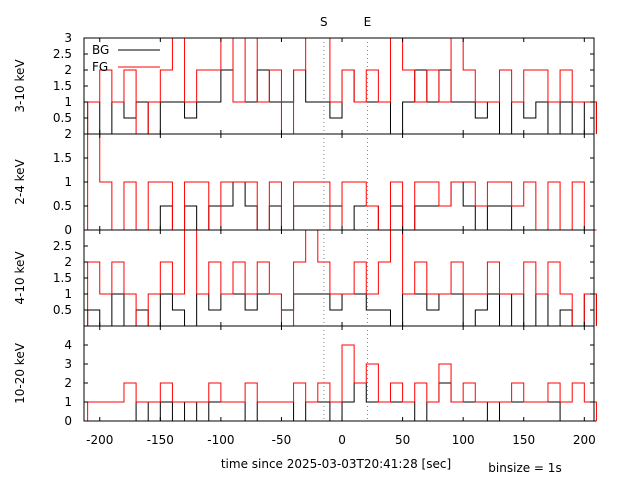 This screenshot has width=640, height=480. What do you see at coordinates (342, 440) in the screenshot?
I see `x-tick-label: 0` at bounding box center [342, 440].